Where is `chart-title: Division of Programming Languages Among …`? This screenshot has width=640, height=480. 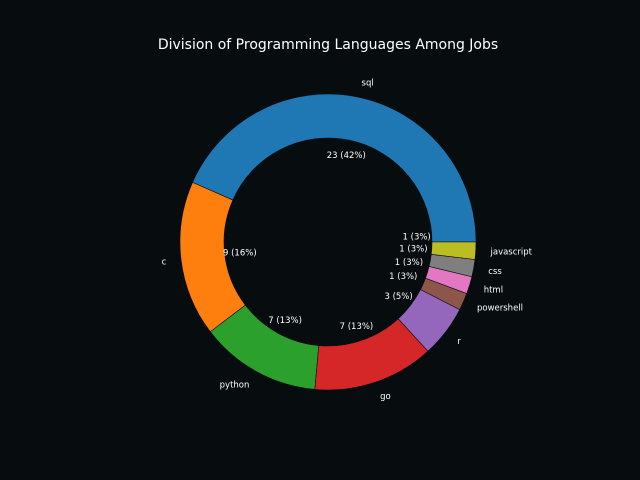
chart-title: Division of Programming Languages Among … is located at coordinates (328, 45).